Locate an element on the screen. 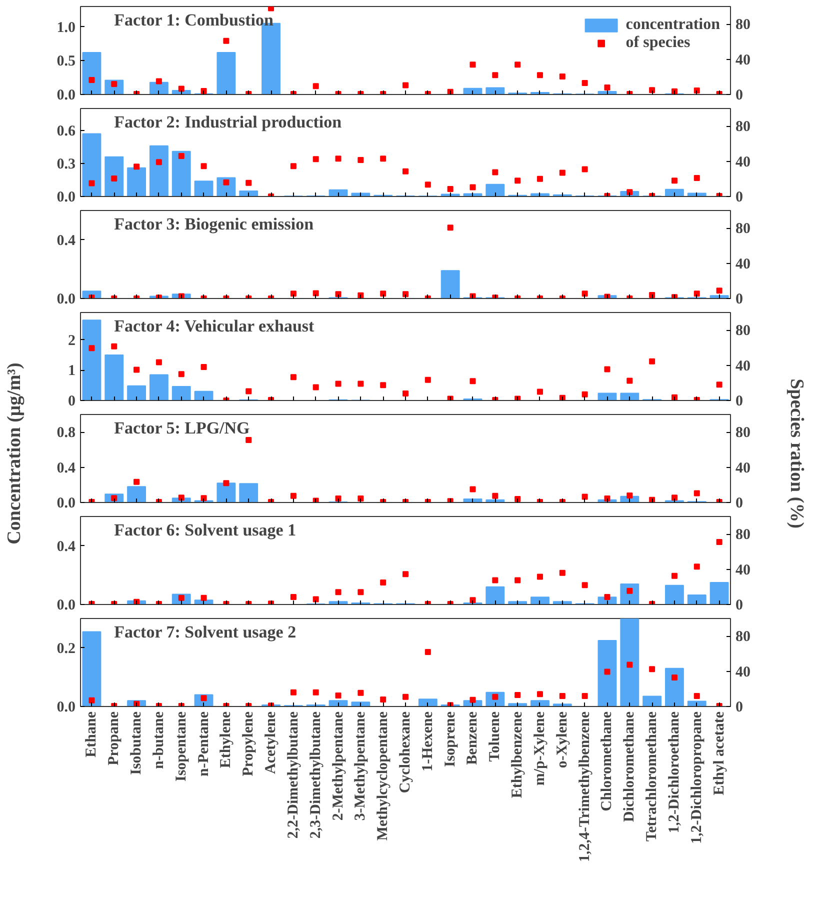 The height and width of the screenshot is (920, 815). chart-title: Factor 3: Biogenic emission is located at coordinates (214, 224).